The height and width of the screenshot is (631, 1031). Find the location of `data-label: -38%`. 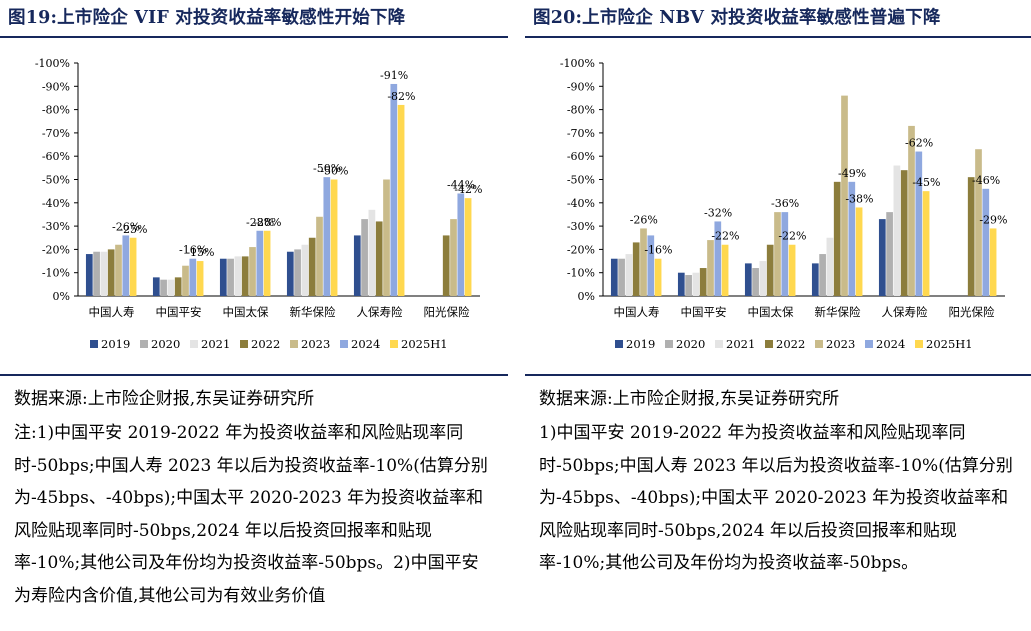

data-label: -38% is located at coordinates (859, 198).